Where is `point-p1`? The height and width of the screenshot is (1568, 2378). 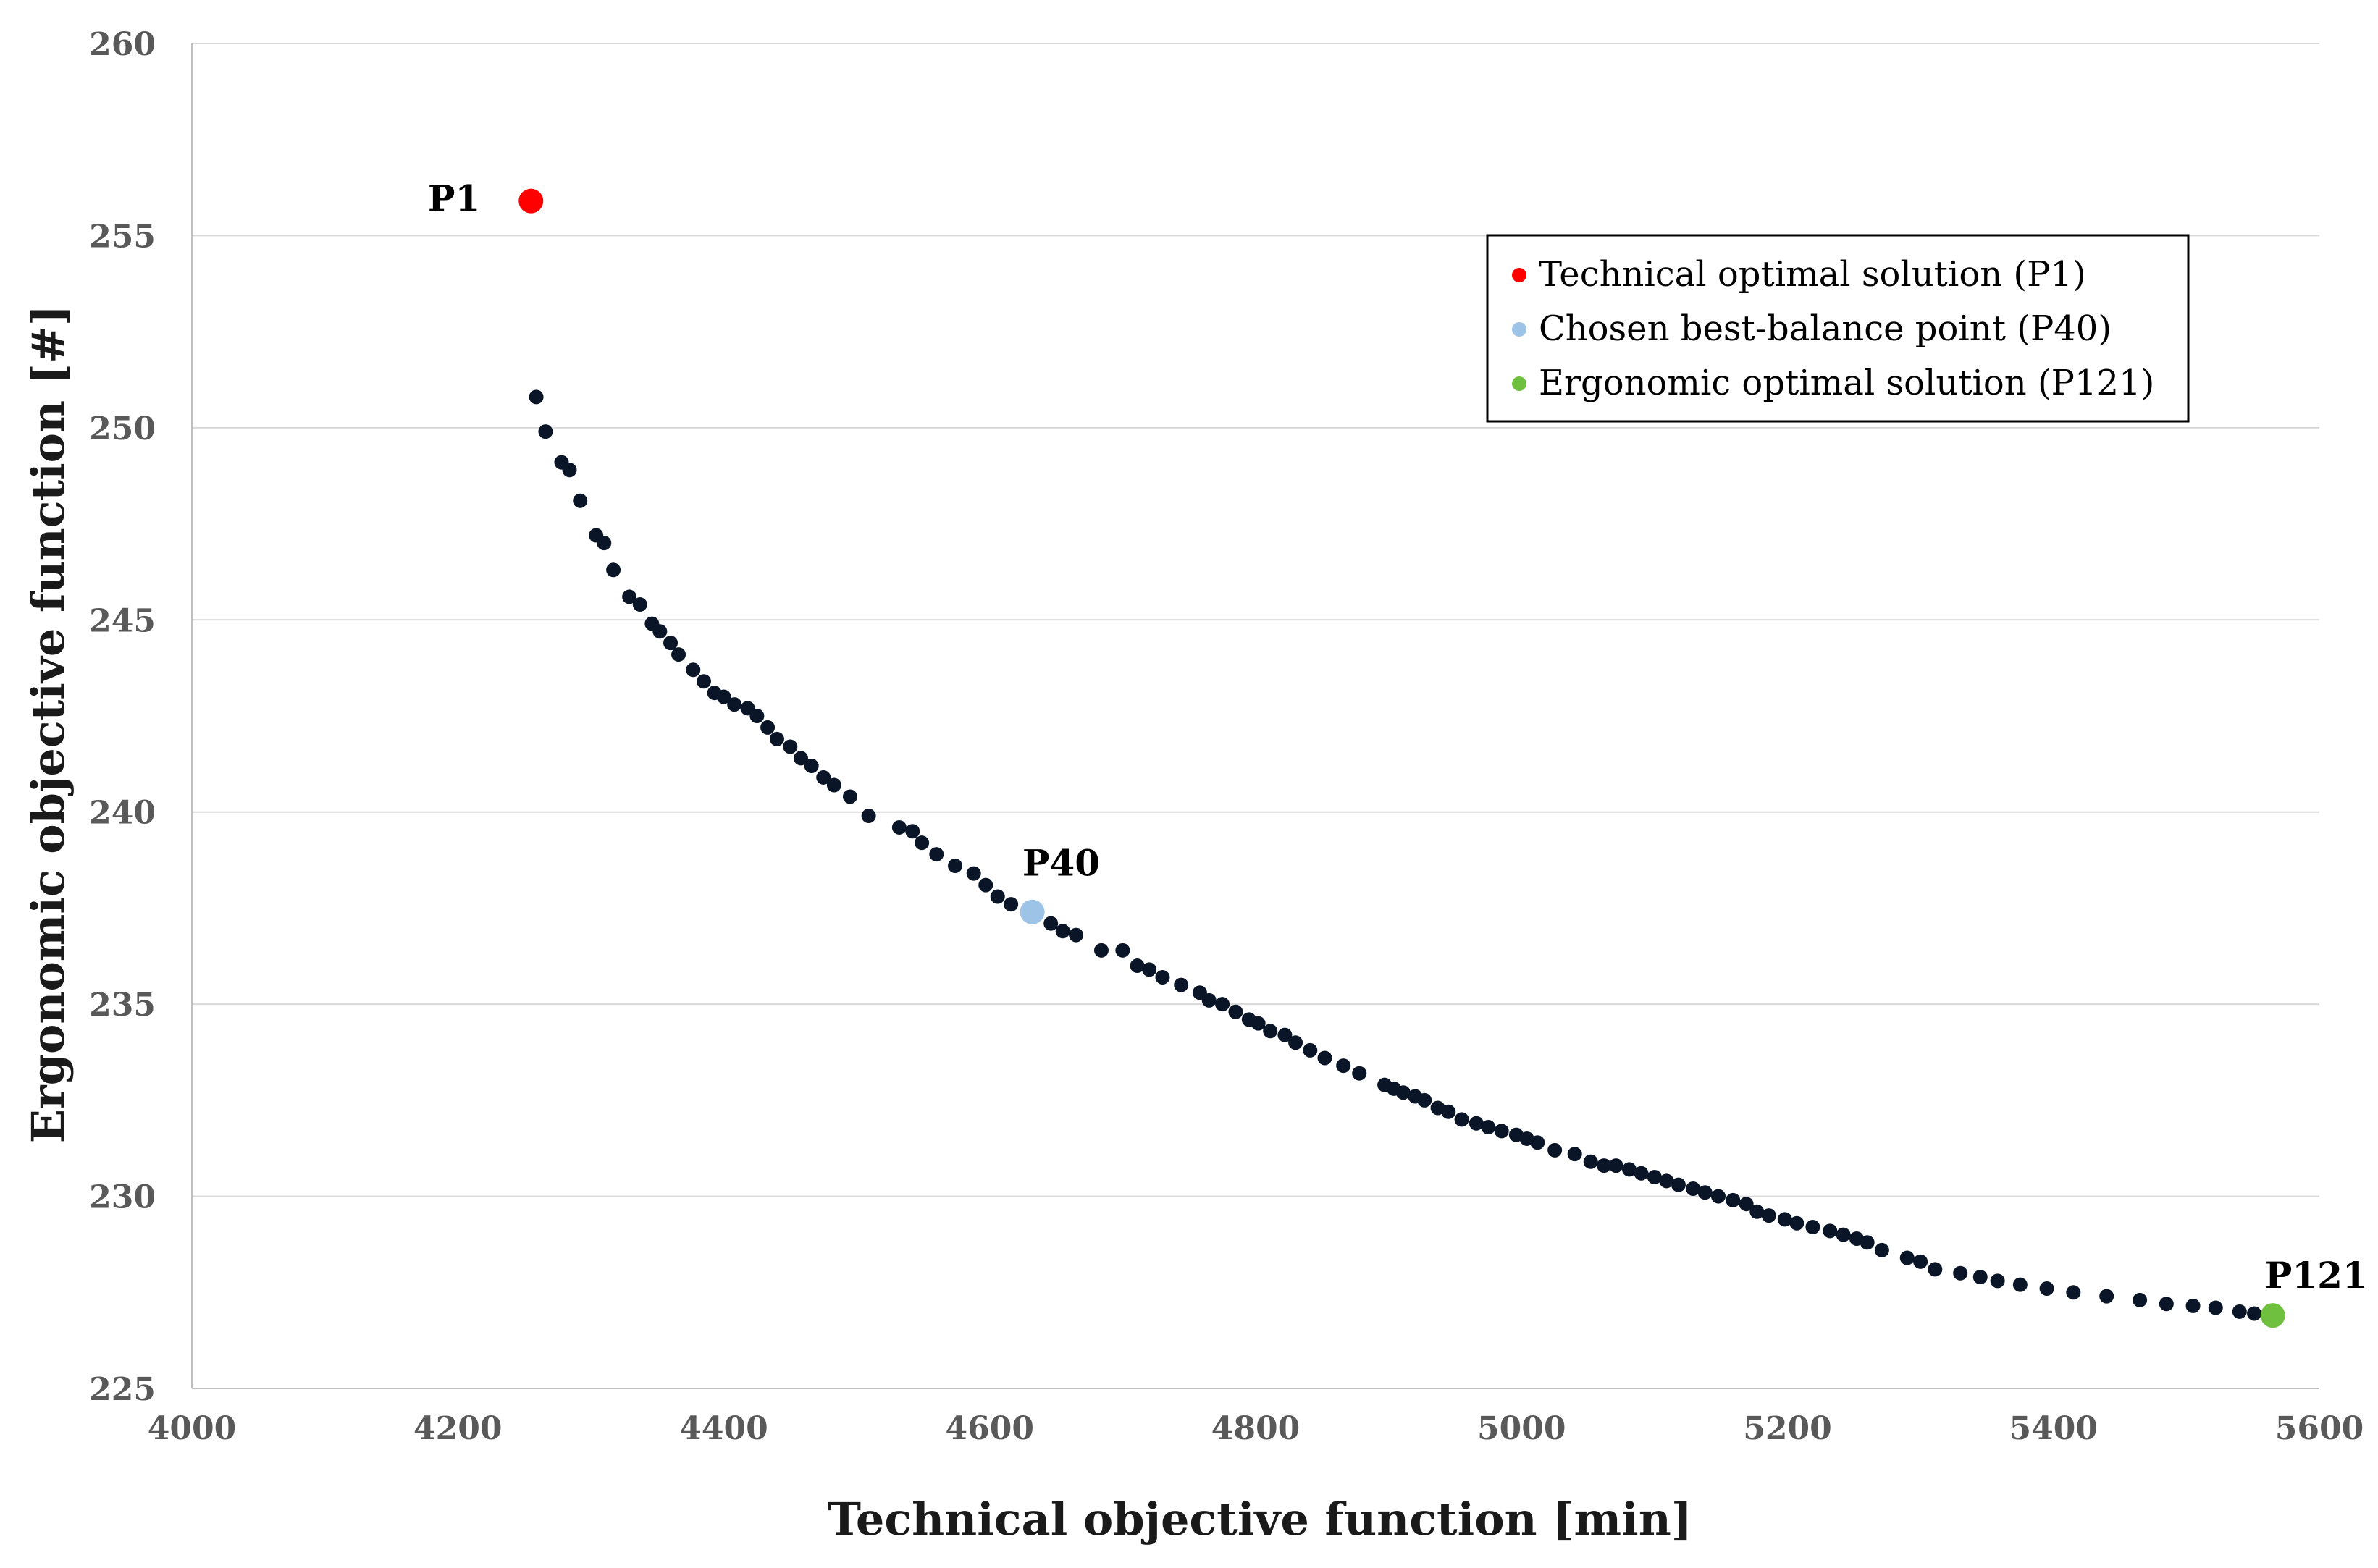
point-p1 is located at coordinates (531, 201).